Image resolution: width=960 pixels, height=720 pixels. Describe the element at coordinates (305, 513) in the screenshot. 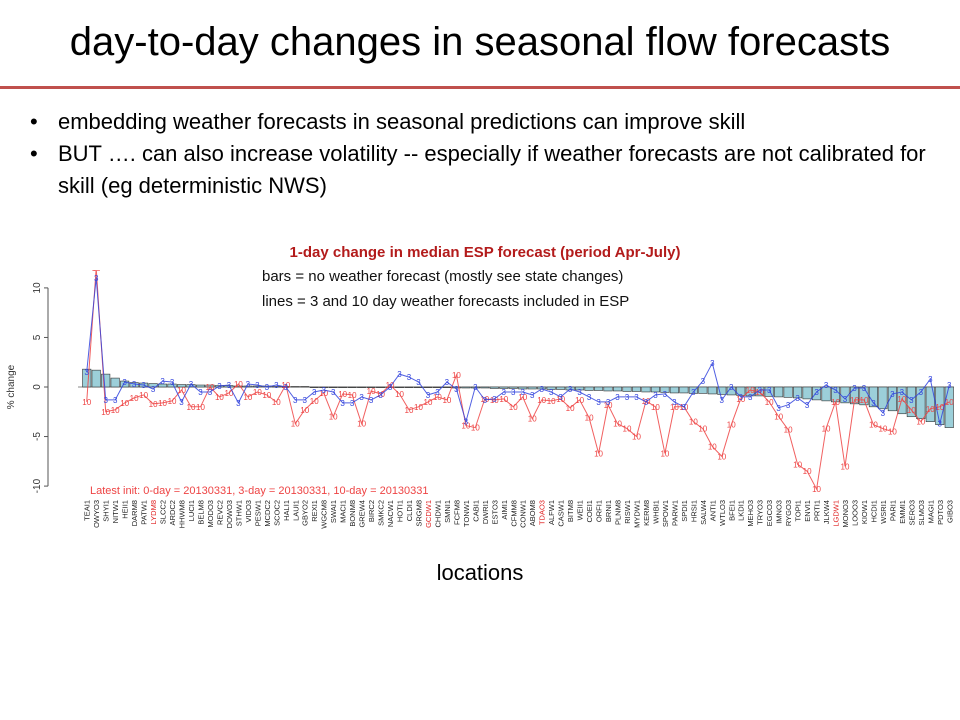

I see `x-tick-label: GBYO2` at that location.